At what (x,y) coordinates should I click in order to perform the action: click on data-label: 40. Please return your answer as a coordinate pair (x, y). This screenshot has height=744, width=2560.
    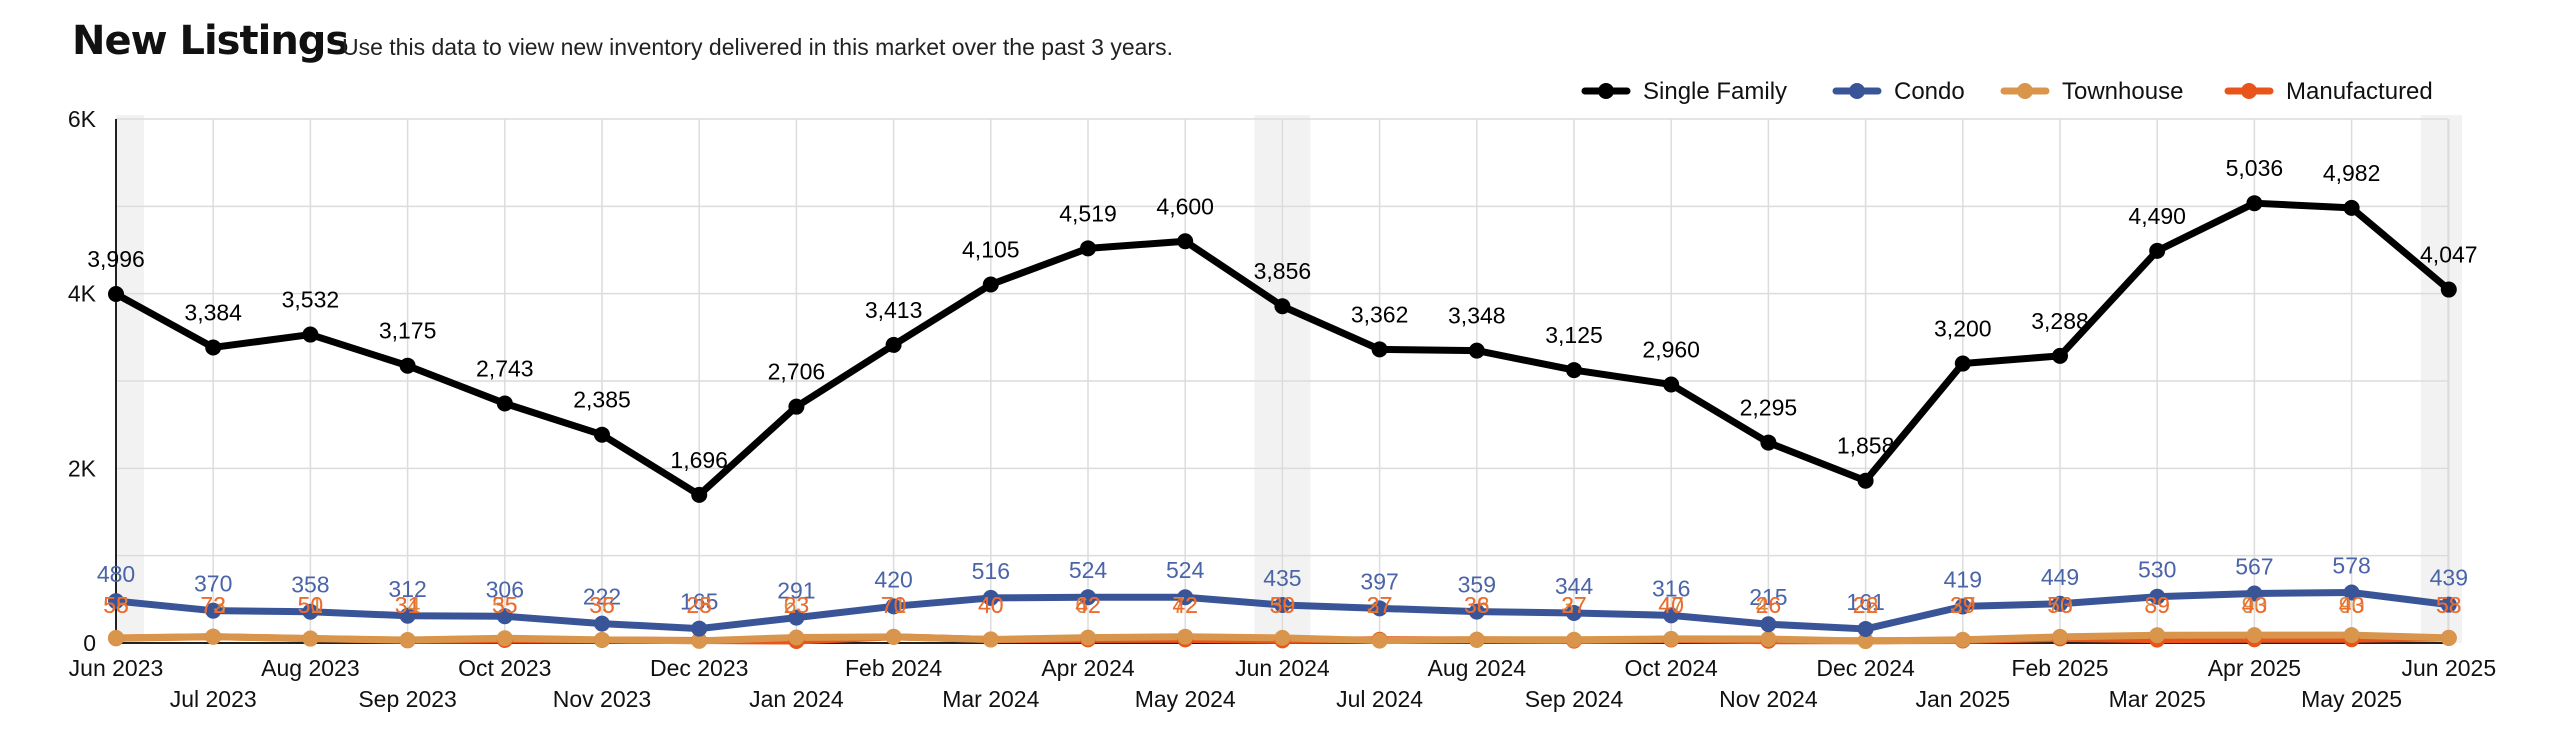
    Looking at the image, I should click on (991, 605).